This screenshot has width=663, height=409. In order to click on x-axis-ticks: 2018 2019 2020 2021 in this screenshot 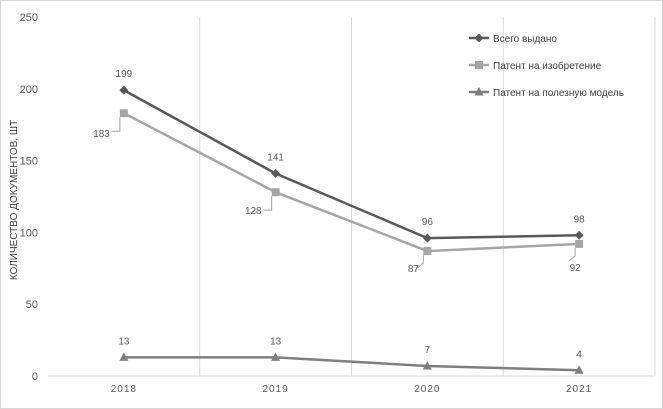, I will do `click(351, 389)`.